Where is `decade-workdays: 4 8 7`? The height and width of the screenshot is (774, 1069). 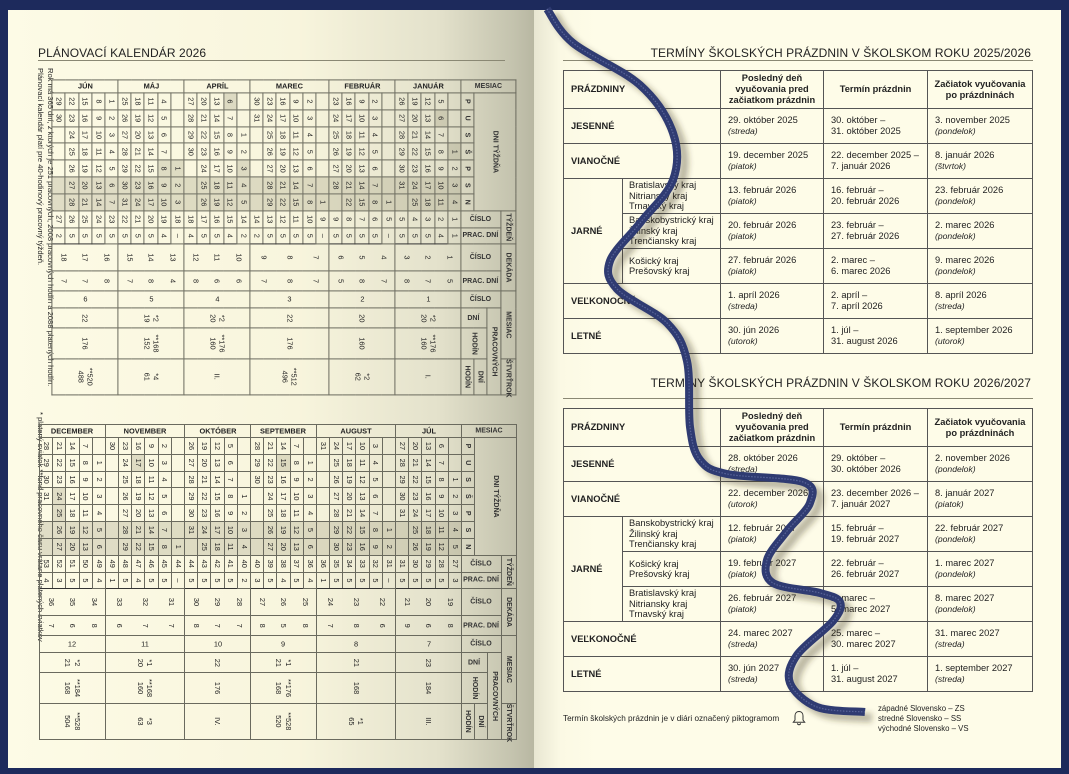 decade-workdays: 4 8 7 is located at coordinates (151, 281).